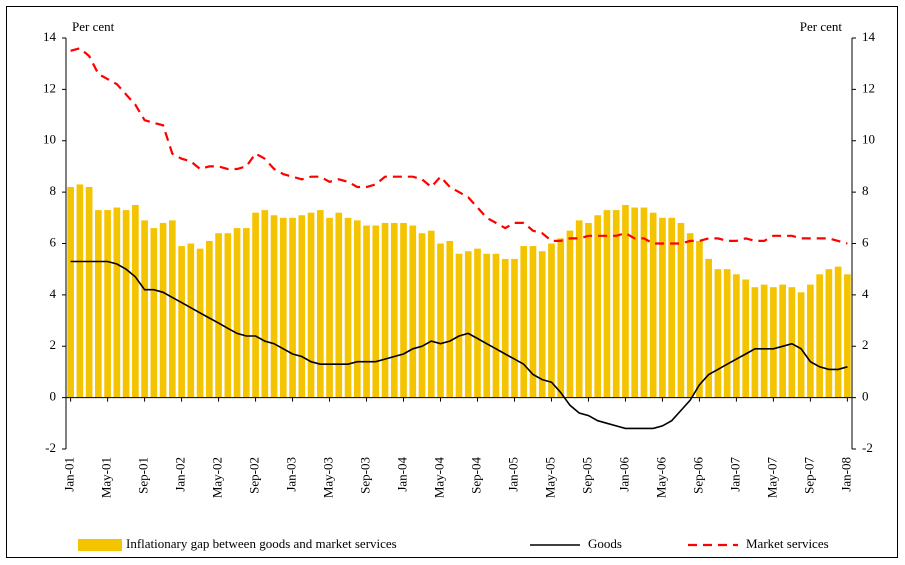 The image size is (905, 565). Describe the element at coordinates (475, 475) in the screenshot. I see `x-tick-label: Sep-04` at that location.